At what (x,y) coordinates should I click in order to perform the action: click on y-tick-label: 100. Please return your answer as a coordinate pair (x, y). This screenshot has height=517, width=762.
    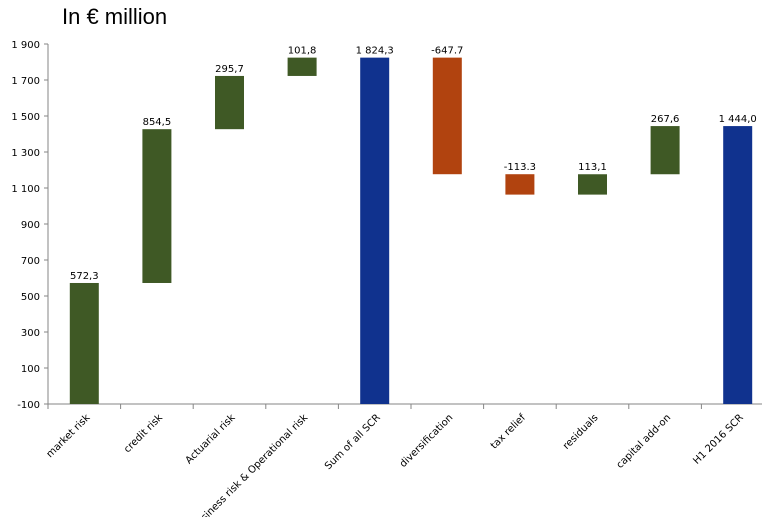
    Looking at the image, I should click on (30, 369).